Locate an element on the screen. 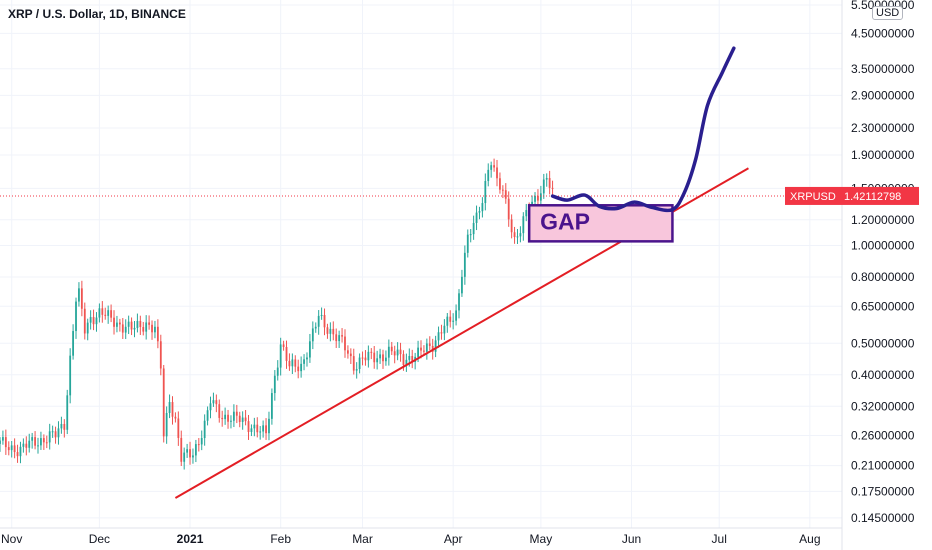 The height and width of the screenshot is (550, 932). y-tick-label: 0.14500000 is located at coordinates (883, 518).